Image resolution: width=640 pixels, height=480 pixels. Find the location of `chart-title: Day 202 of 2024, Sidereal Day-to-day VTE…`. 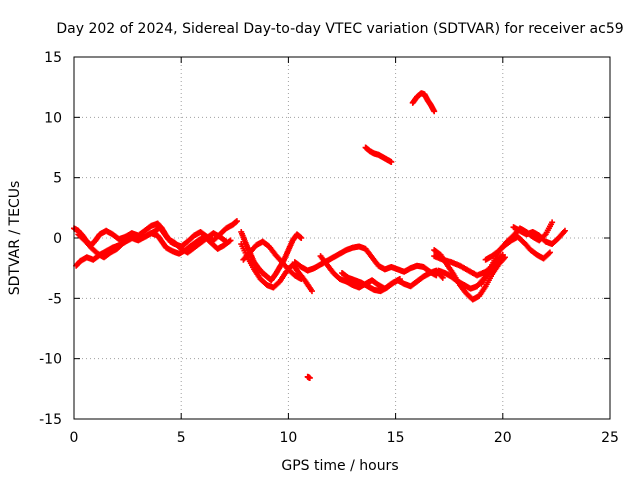

chart-title: Day 202 of 2024, Sidereal Day-to-day VTE… is located at coordinates (339, 29).